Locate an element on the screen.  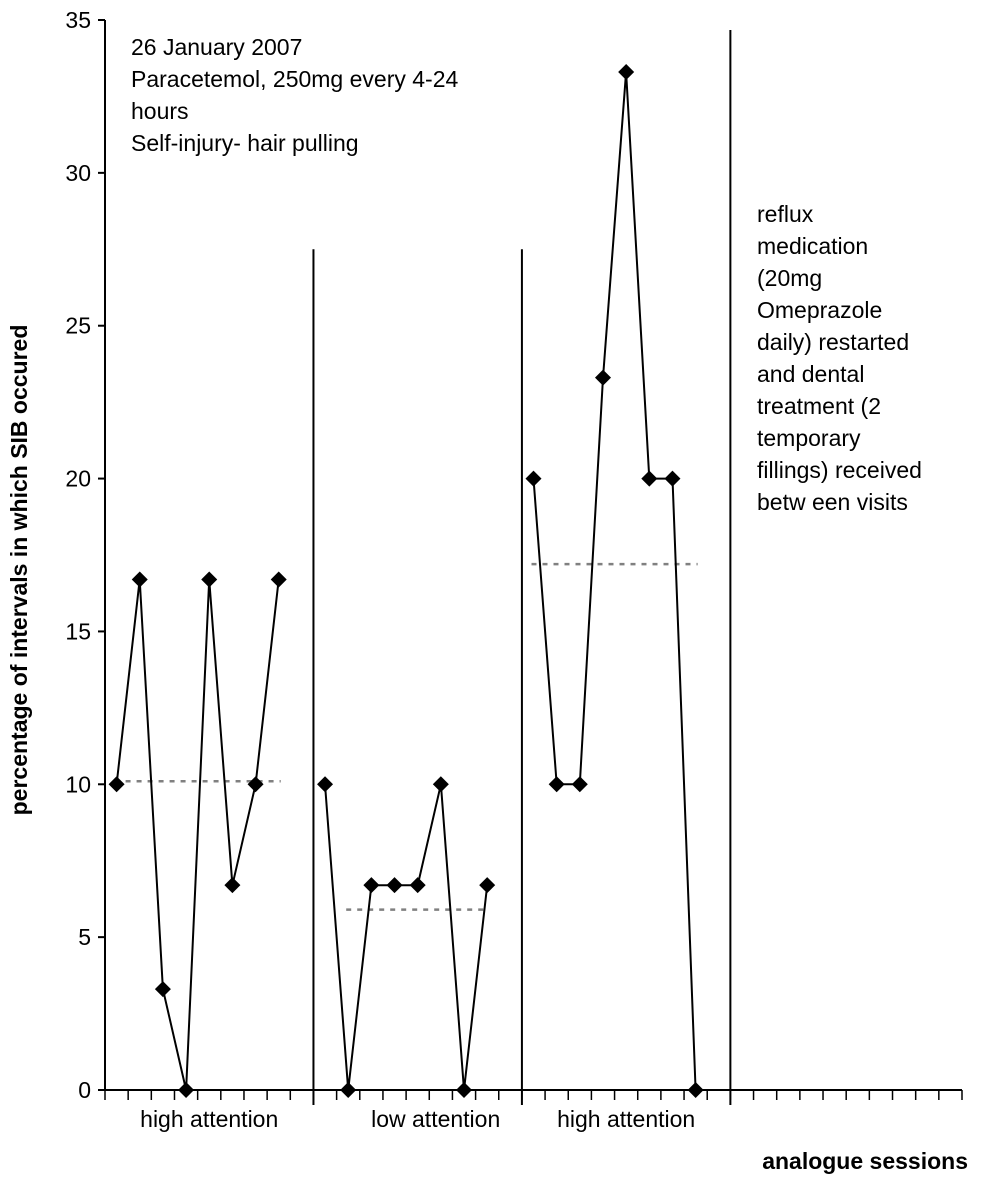
annotation-line: 26 January 2007 is located at coordinates (216, 47).